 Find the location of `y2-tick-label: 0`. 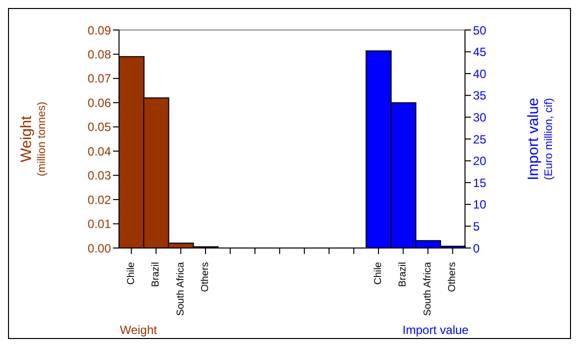

y2-tick-label: 0 is located at coordinates (476, 248).